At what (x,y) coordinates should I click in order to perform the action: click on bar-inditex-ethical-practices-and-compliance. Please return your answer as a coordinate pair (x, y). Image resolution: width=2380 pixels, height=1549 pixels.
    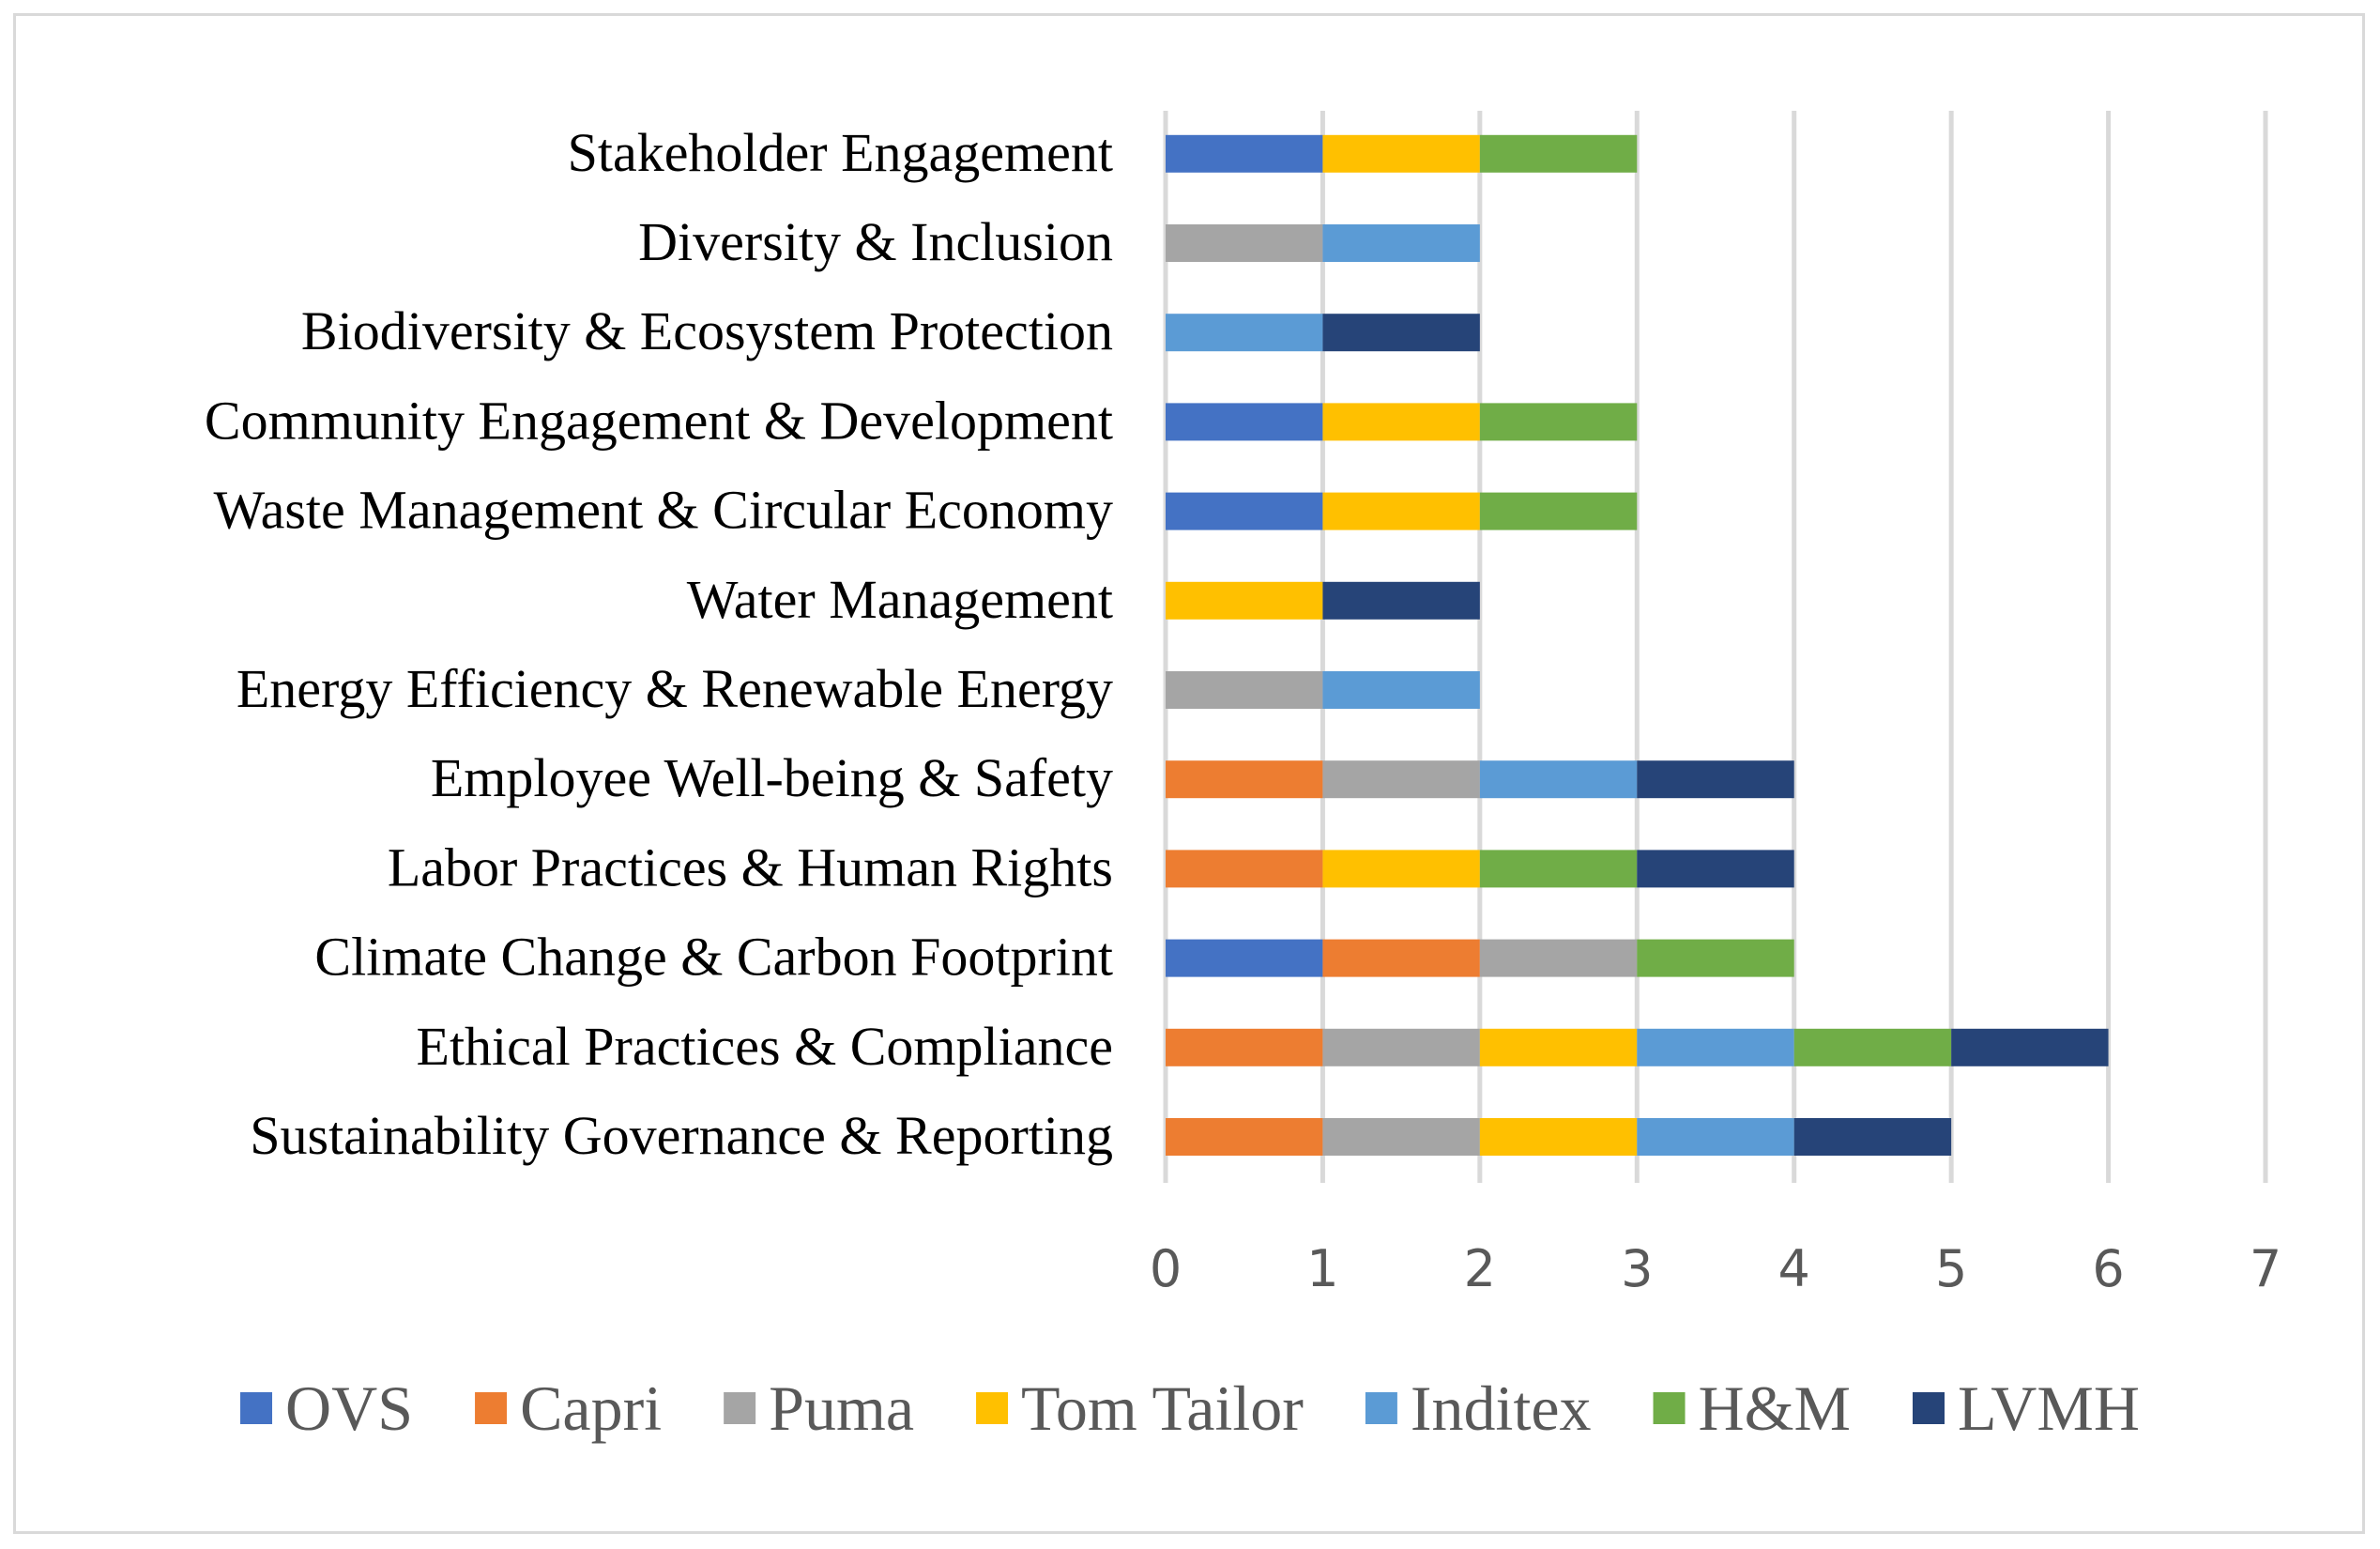
    Looking at the image, I should click on (1715, 1047).